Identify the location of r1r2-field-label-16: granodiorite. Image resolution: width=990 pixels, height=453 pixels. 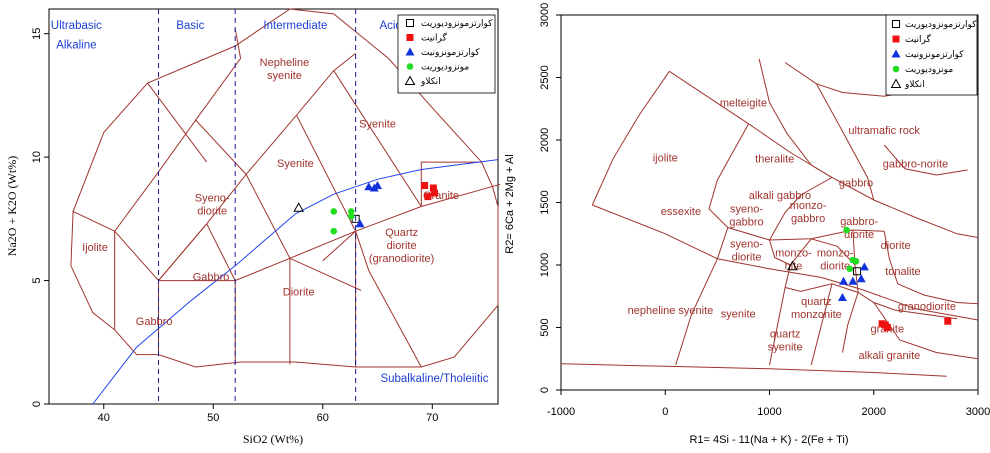
(927, 307).